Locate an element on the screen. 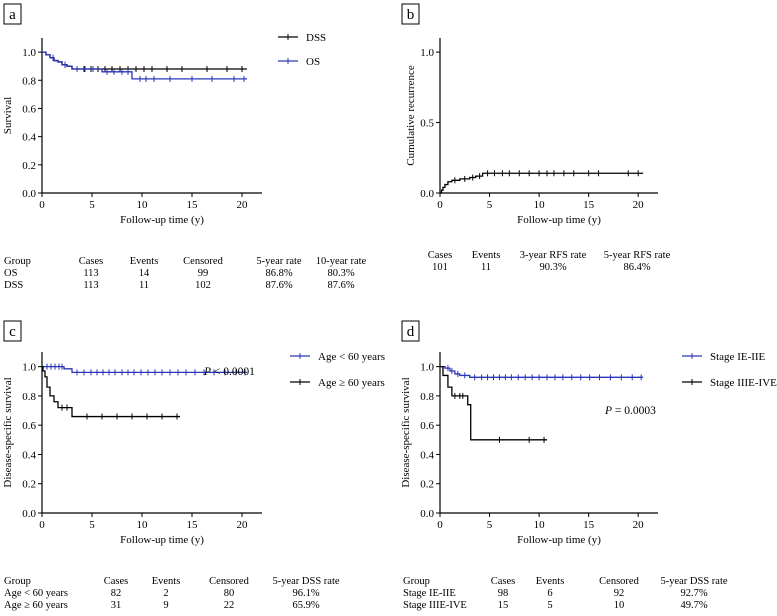 This screenshot has height=616, width=777. legend-label-stage-iiie-ive: Stage IIIE-IVE is located at coordinates (743, 383).